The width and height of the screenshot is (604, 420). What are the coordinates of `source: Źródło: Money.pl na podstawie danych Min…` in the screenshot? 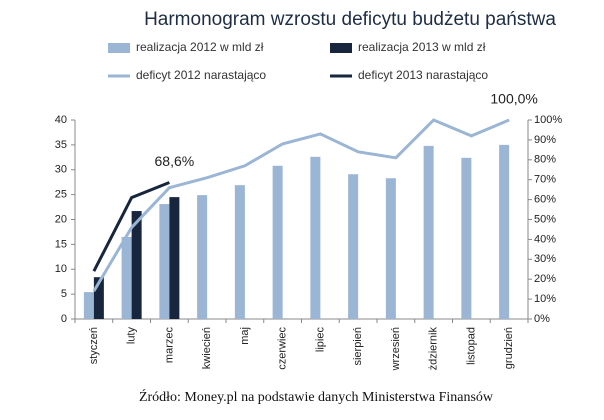 It's located at (316, 396).